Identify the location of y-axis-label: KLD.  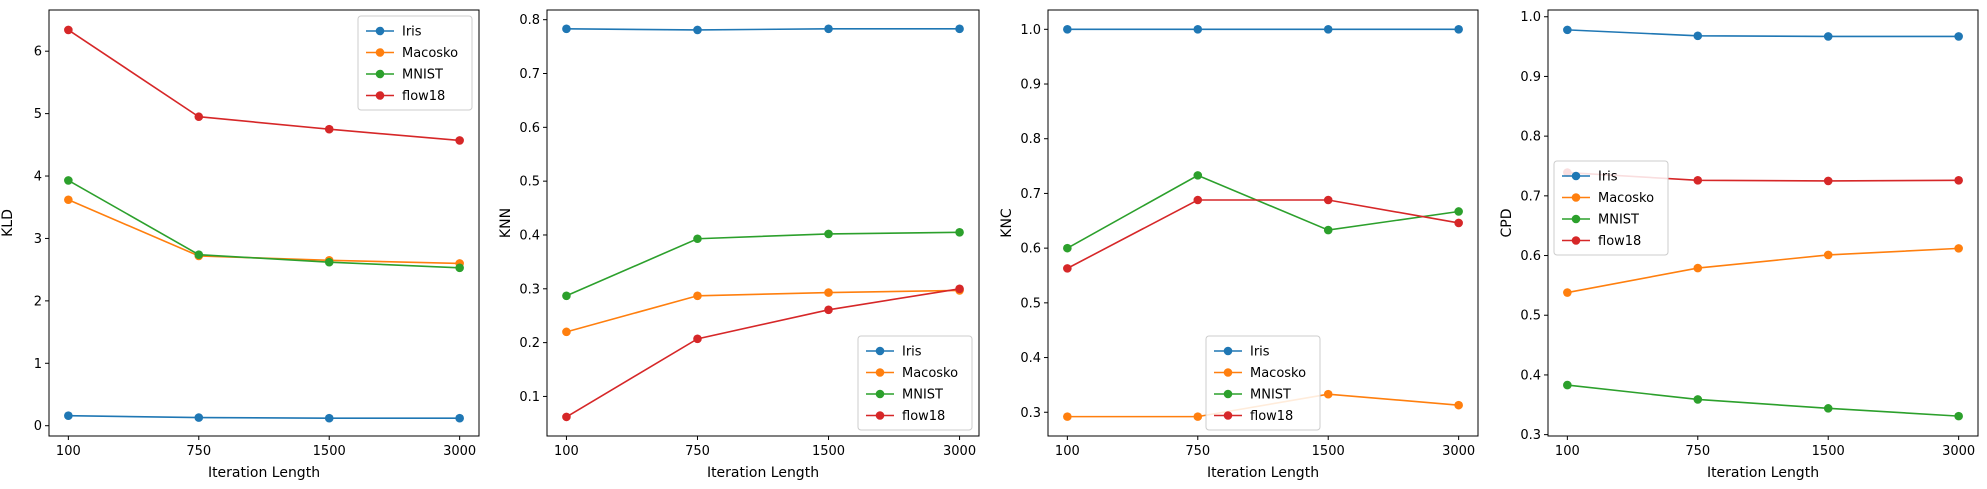
(8, 223).